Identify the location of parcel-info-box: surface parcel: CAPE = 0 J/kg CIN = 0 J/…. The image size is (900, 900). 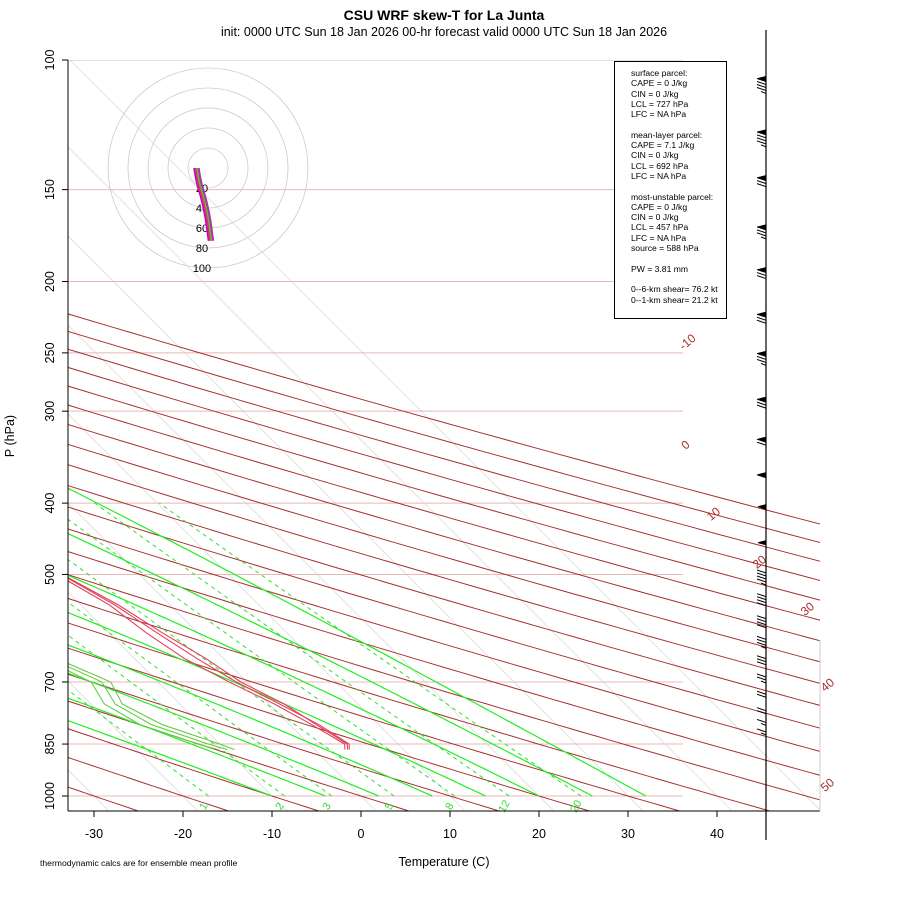
(670, 190).